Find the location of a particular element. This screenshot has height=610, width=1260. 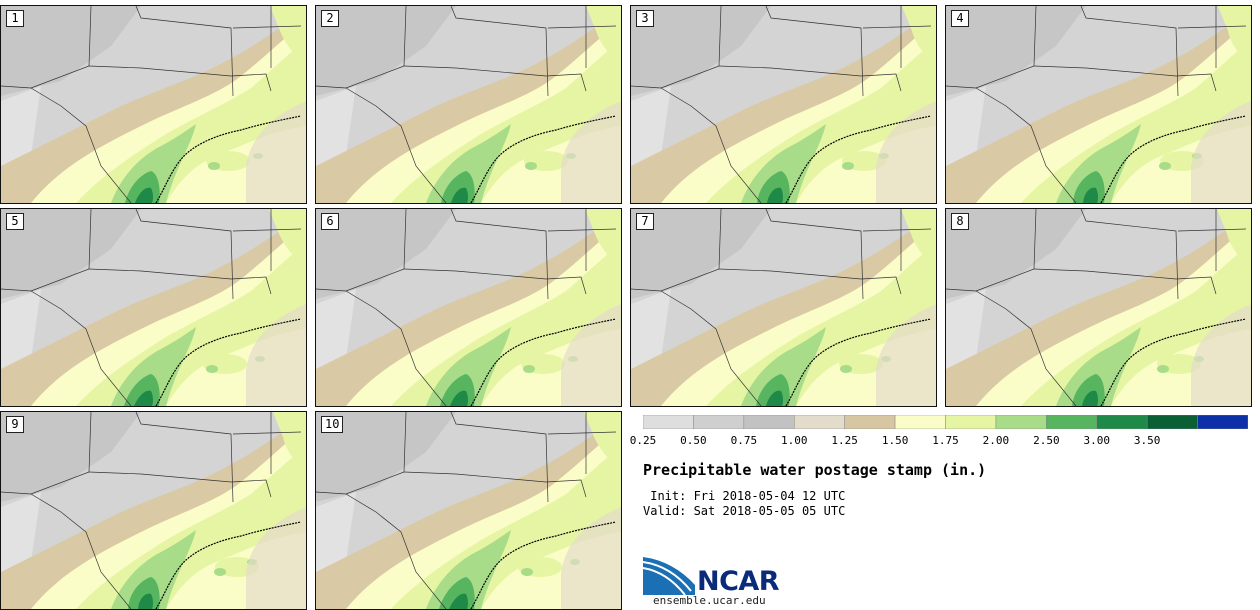

colorbar is located at coordinates (945, 422).